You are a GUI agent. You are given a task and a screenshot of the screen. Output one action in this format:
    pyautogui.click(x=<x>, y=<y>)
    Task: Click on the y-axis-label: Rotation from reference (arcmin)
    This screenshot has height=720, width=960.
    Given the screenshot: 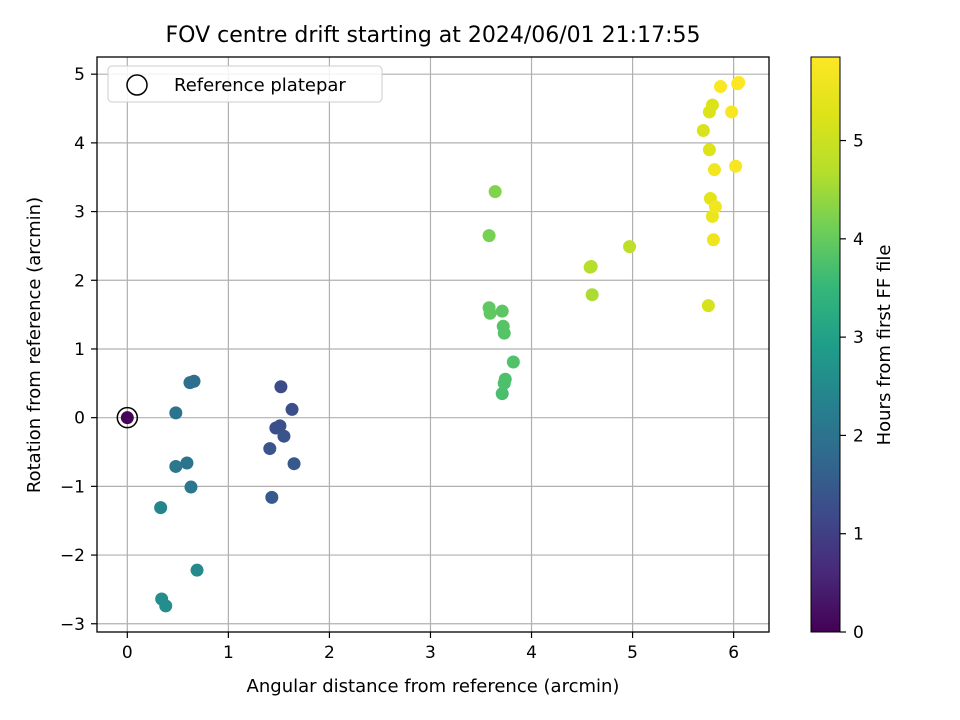 What is the action you would take?
    pyautogui.click(x=34, y=345)
    